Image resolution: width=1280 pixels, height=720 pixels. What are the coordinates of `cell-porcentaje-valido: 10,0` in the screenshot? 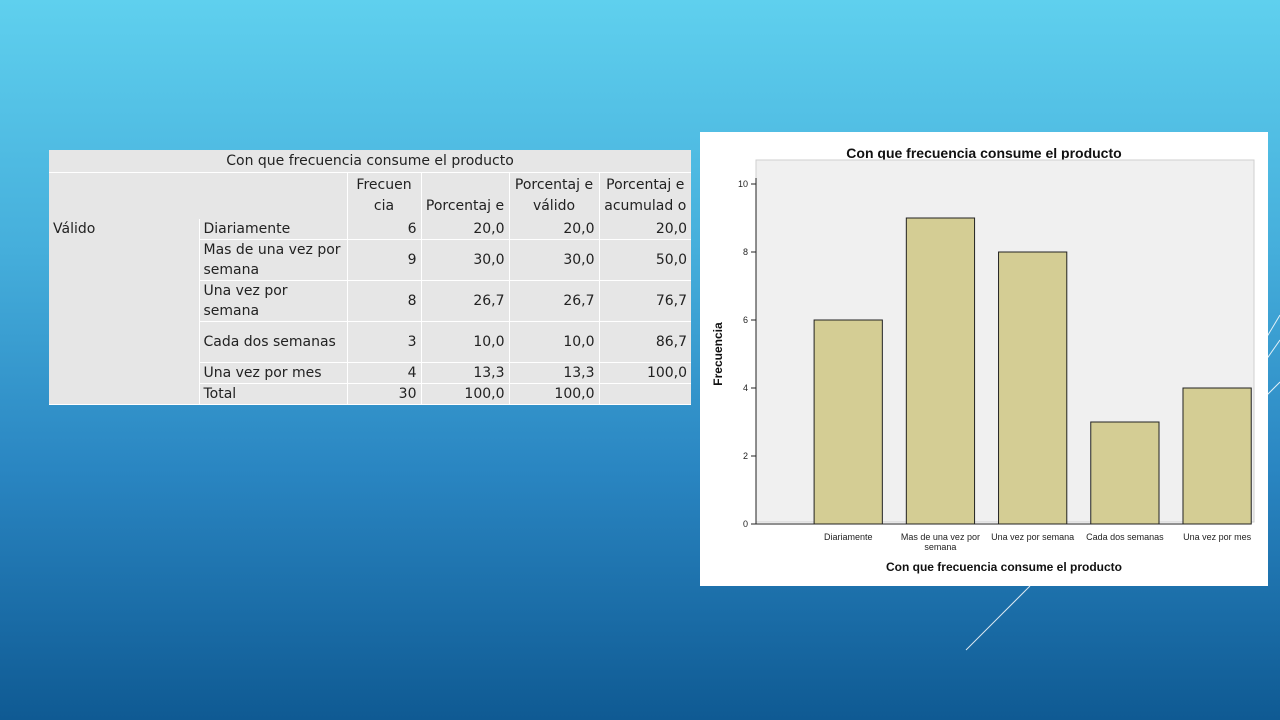 It's located at (553, 342).